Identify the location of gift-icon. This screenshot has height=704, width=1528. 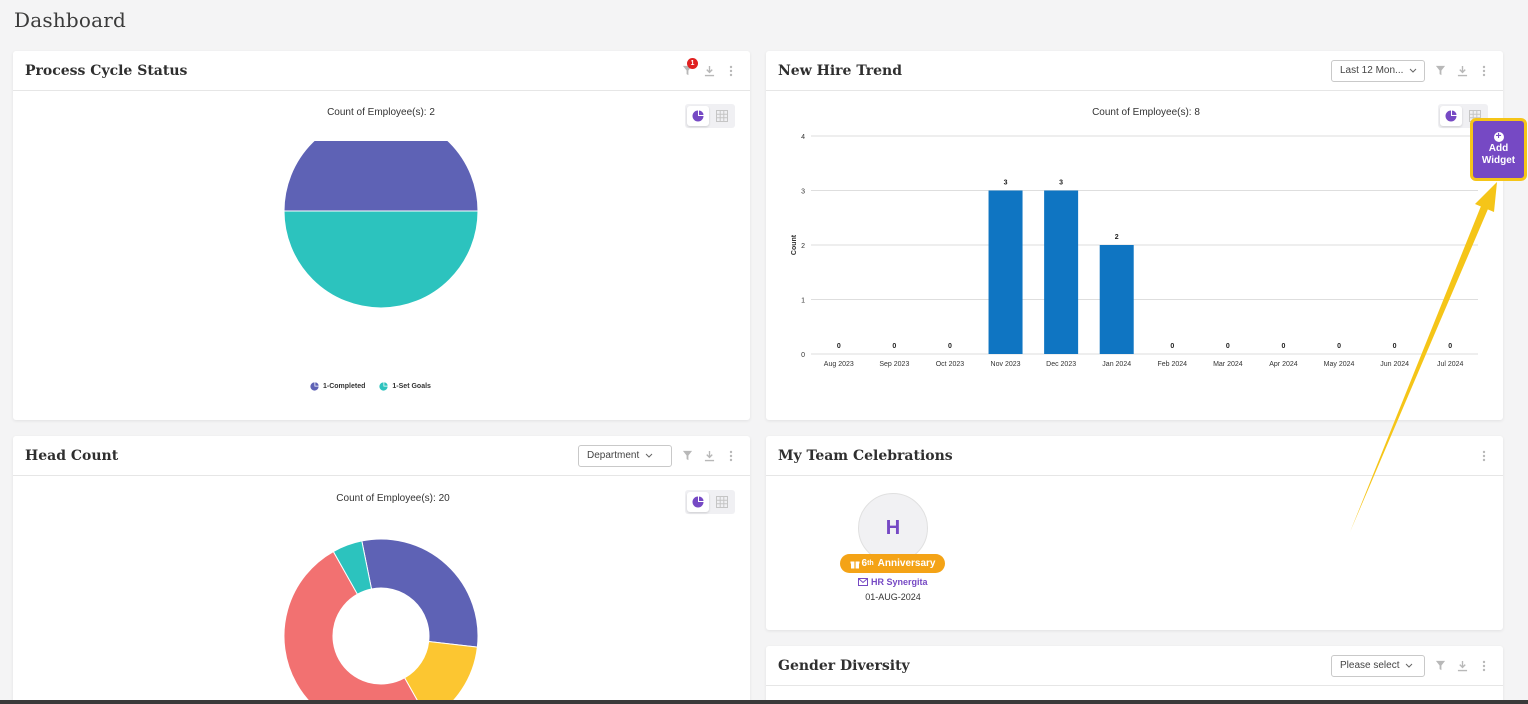
(854, 564).